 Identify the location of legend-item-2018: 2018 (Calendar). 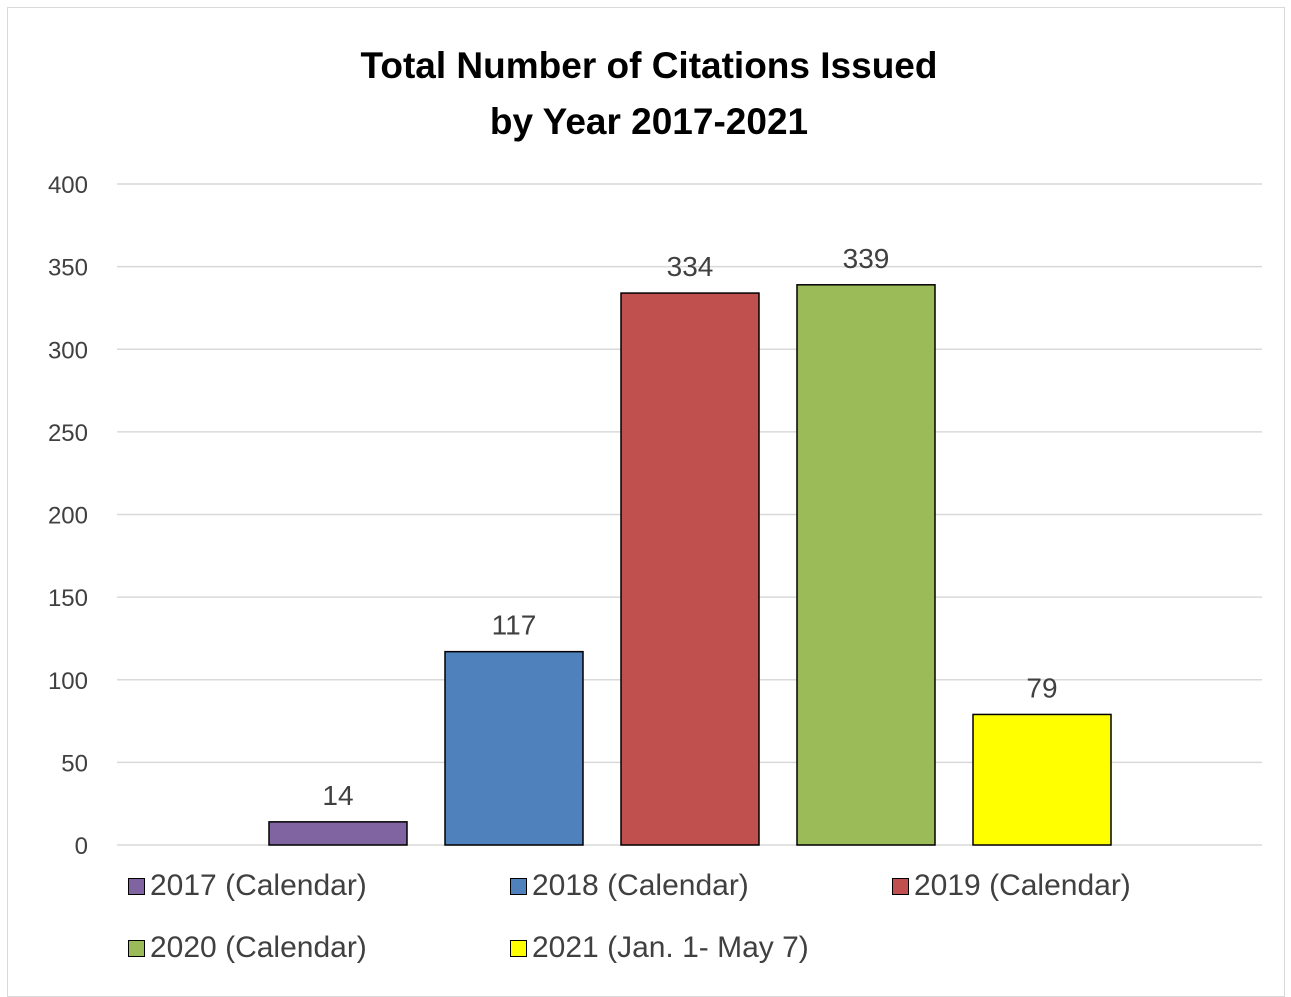
(629, 886).